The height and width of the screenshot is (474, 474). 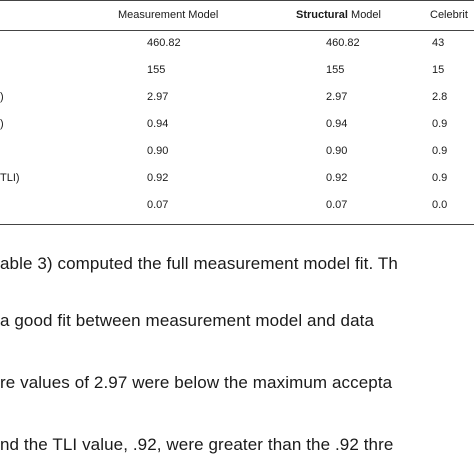 I want to click on header-measurement-model: Measurement Model, so click(x=168, y=15).